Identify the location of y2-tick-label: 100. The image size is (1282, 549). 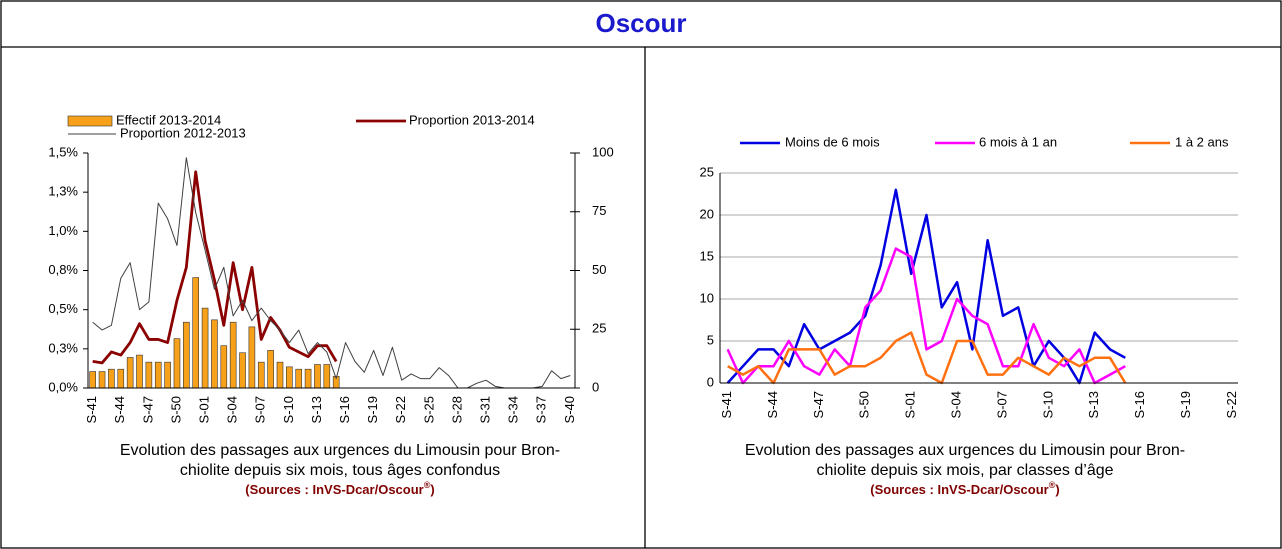
(603, 151).